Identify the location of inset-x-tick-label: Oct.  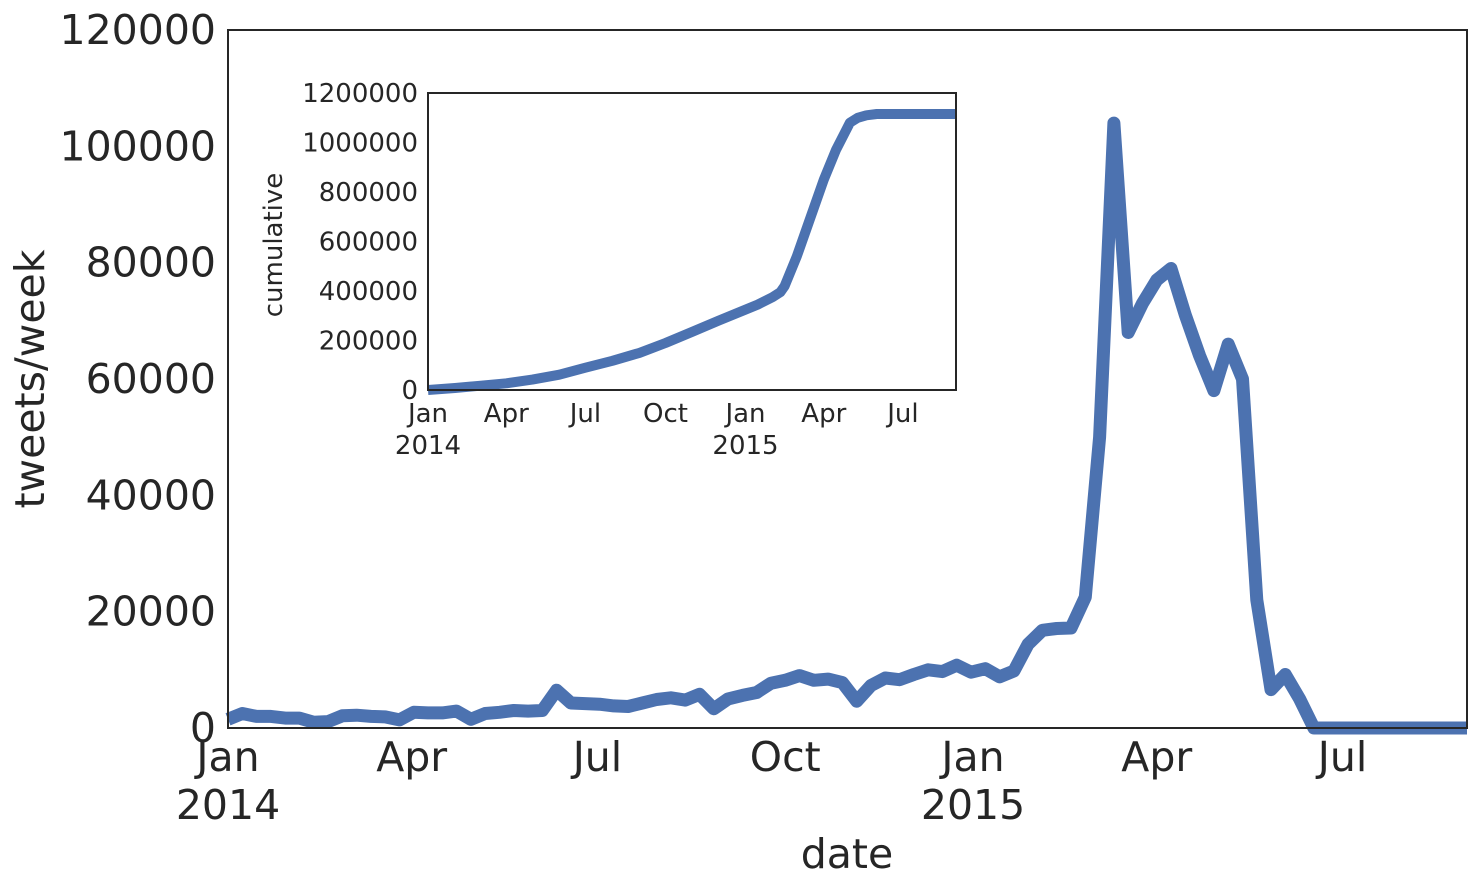
(665, 414).